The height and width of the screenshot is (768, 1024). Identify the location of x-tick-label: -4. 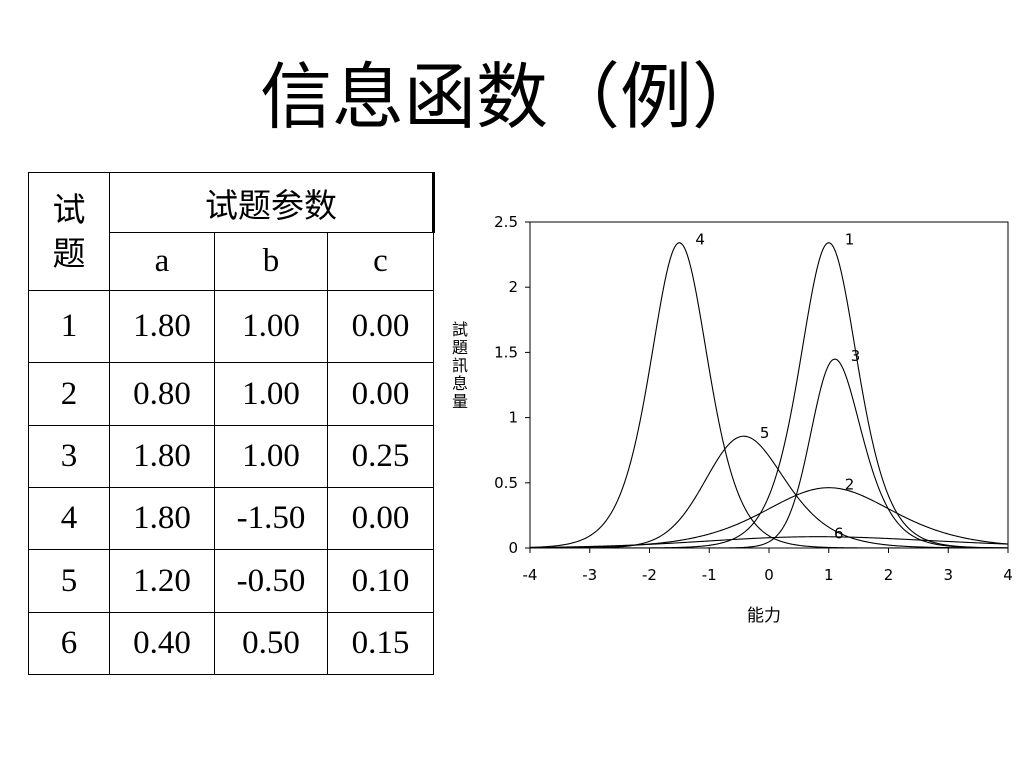
(530, 575).